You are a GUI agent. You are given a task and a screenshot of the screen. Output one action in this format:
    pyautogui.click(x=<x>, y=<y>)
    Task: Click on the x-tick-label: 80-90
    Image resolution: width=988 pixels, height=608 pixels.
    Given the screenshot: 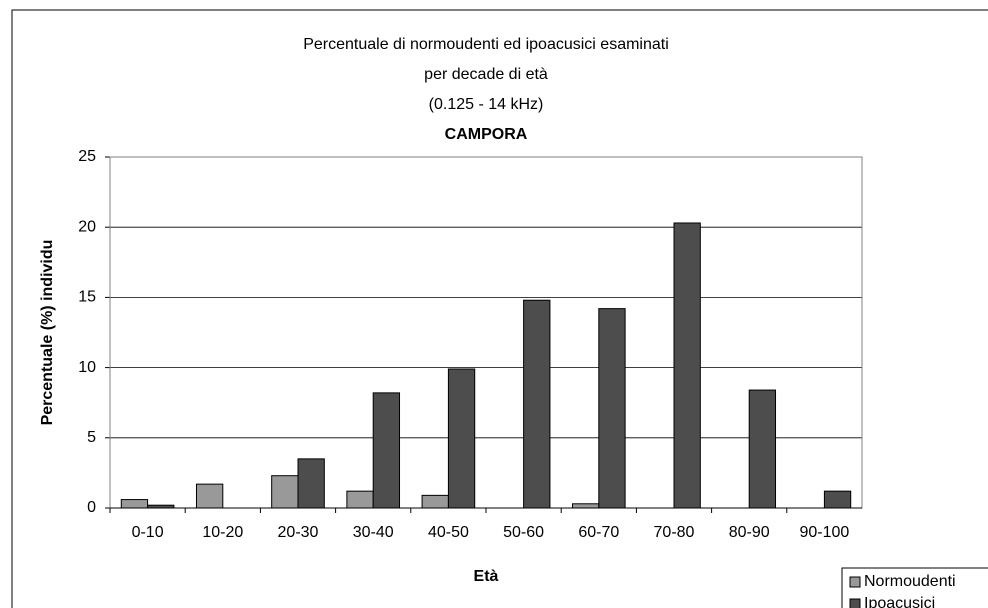 What is the action you would take?
    pyautogui.click(x=749, y=532)
    